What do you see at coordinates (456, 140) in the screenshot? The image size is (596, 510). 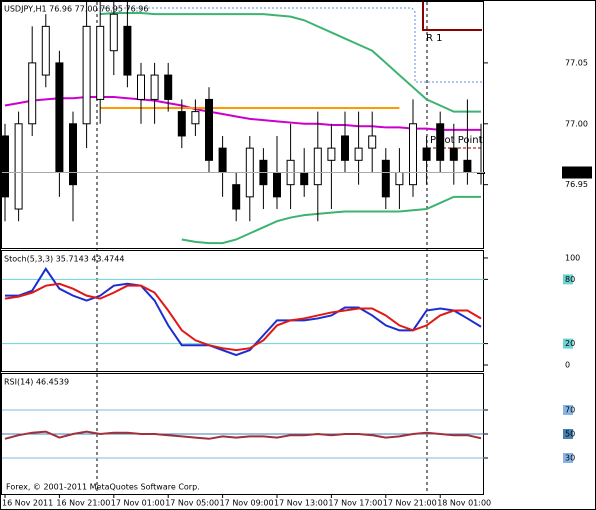 I see `annotation: Pivot Point` at bounding box center [456, 140].